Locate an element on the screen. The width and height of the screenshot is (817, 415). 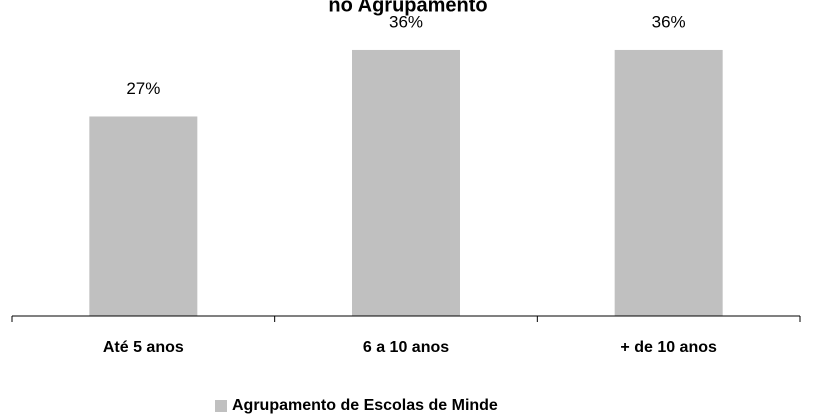
chart-title: no Agrupamento is located at coordinates (407, 8).